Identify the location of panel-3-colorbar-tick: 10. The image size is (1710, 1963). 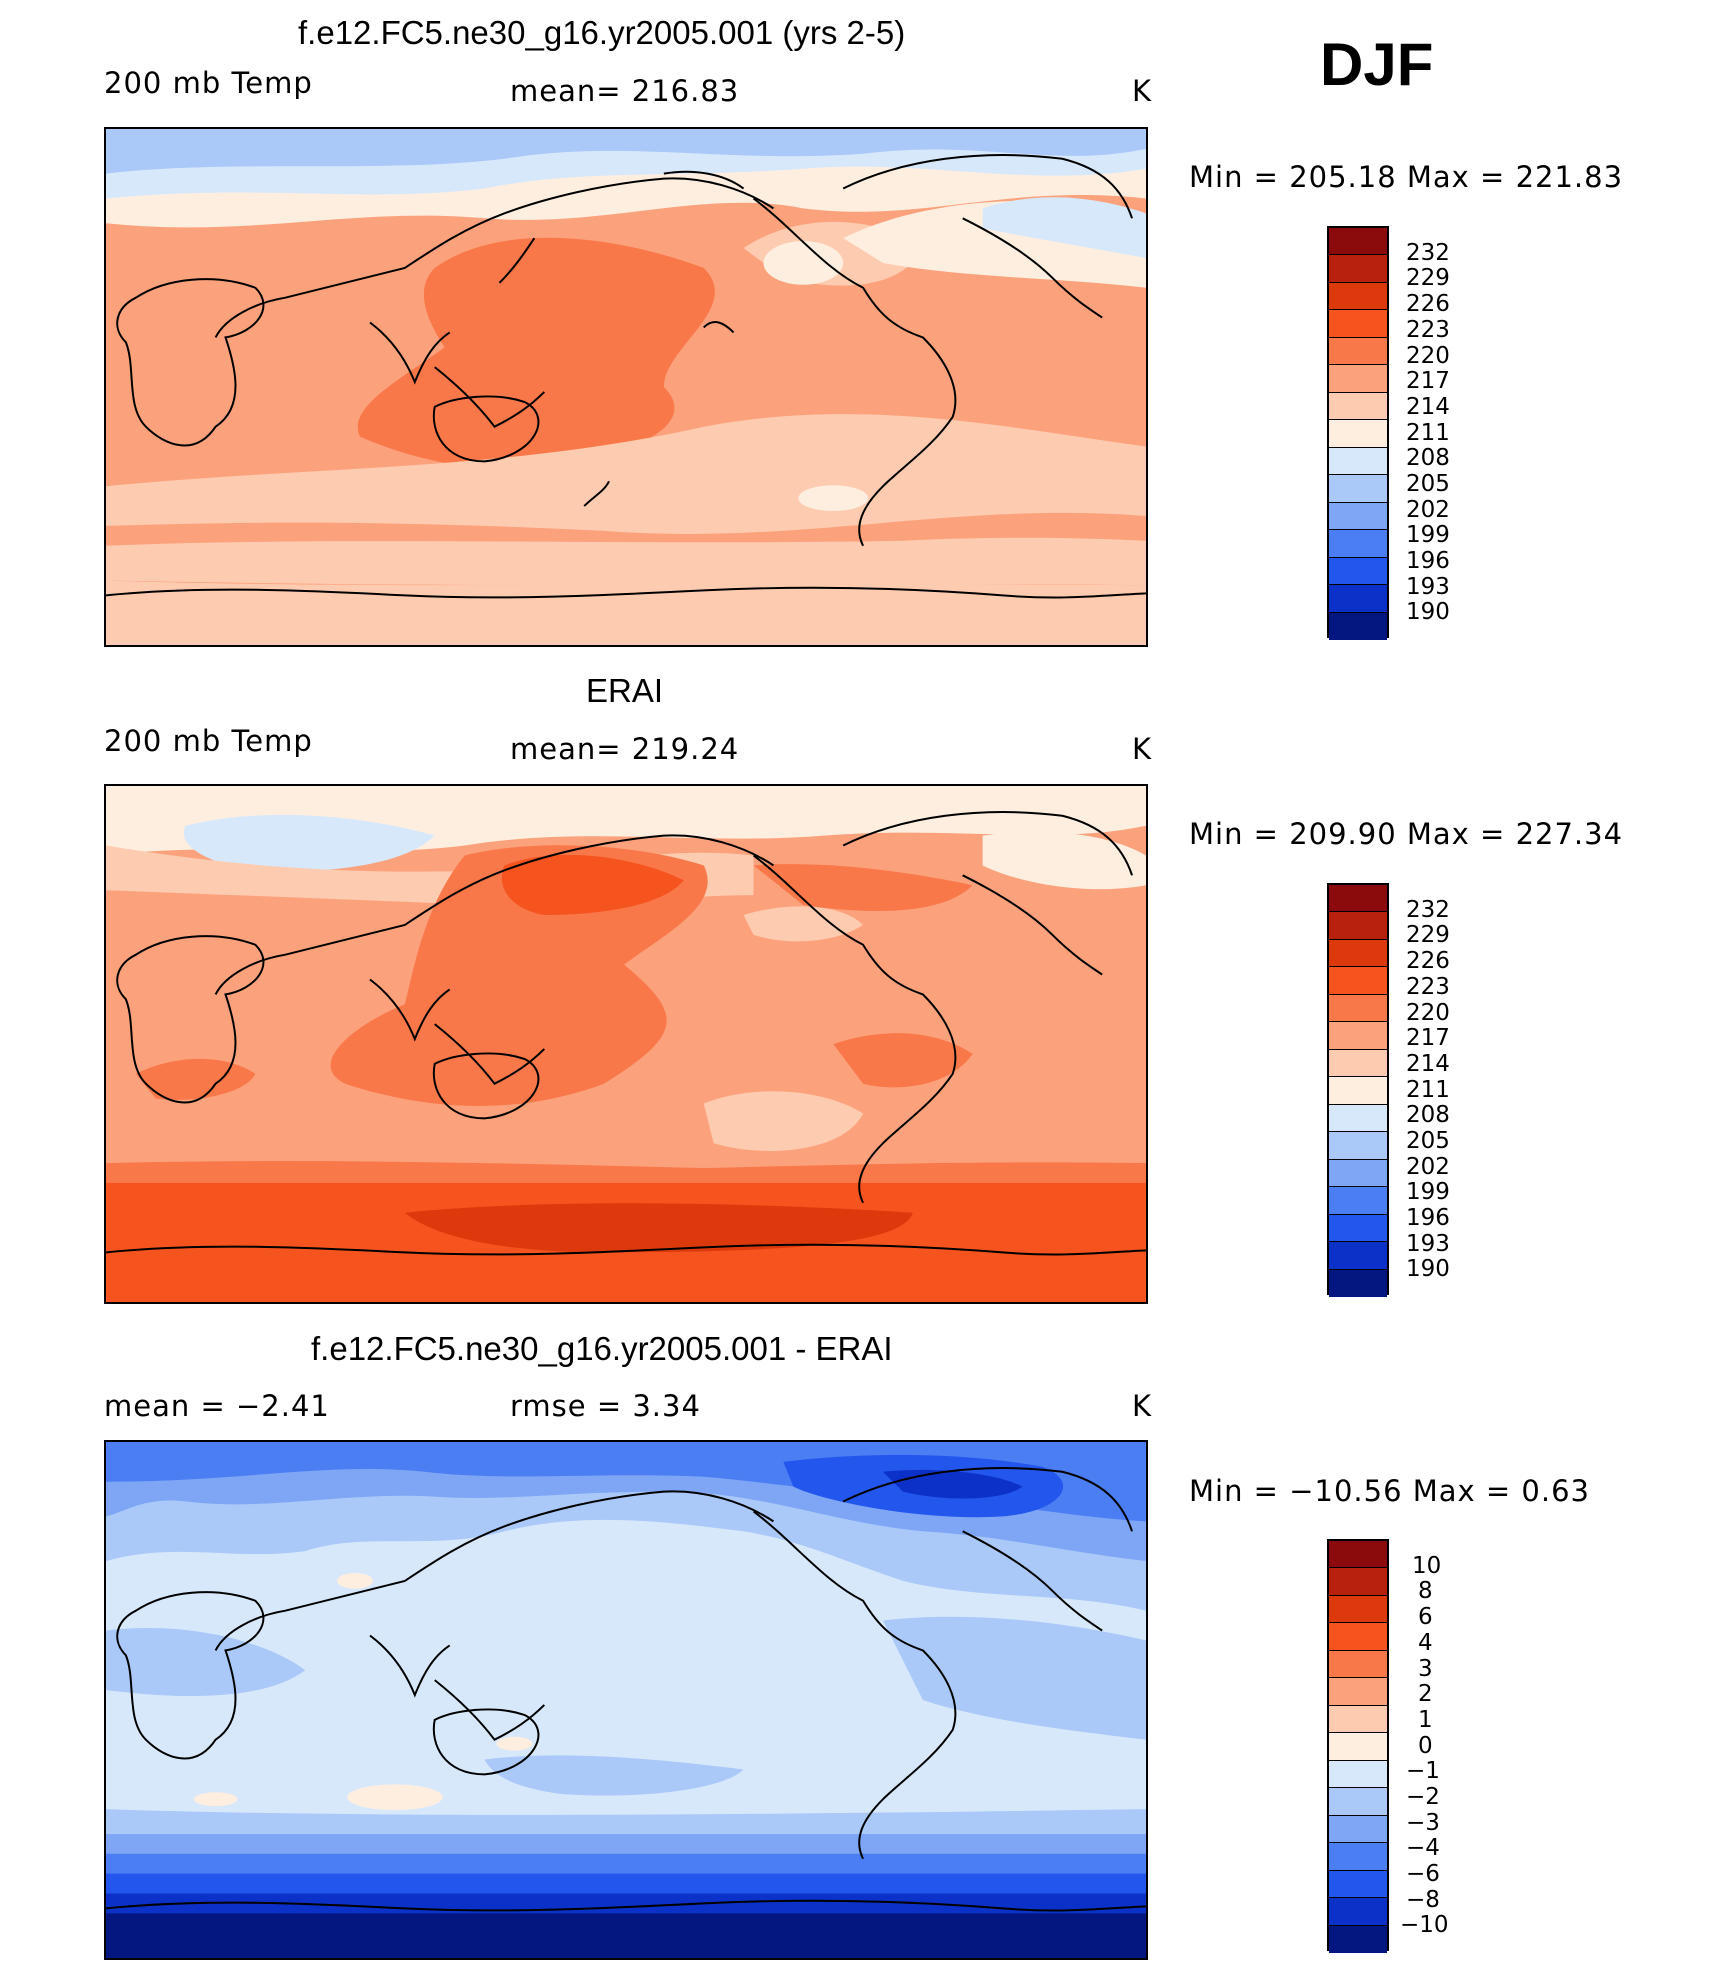
(1427, 1566).